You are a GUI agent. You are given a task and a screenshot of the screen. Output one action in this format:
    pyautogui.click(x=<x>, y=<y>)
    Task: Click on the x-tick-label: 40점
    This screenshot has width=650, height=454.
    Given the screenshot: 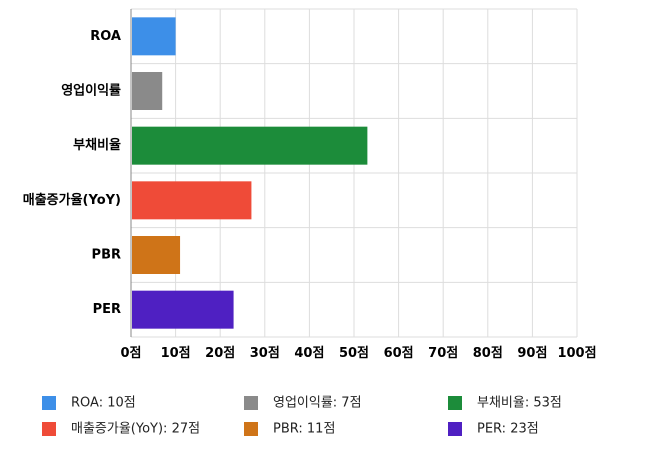 What is the action you would take?
    pyautogui.click(x=309, y=353)
    